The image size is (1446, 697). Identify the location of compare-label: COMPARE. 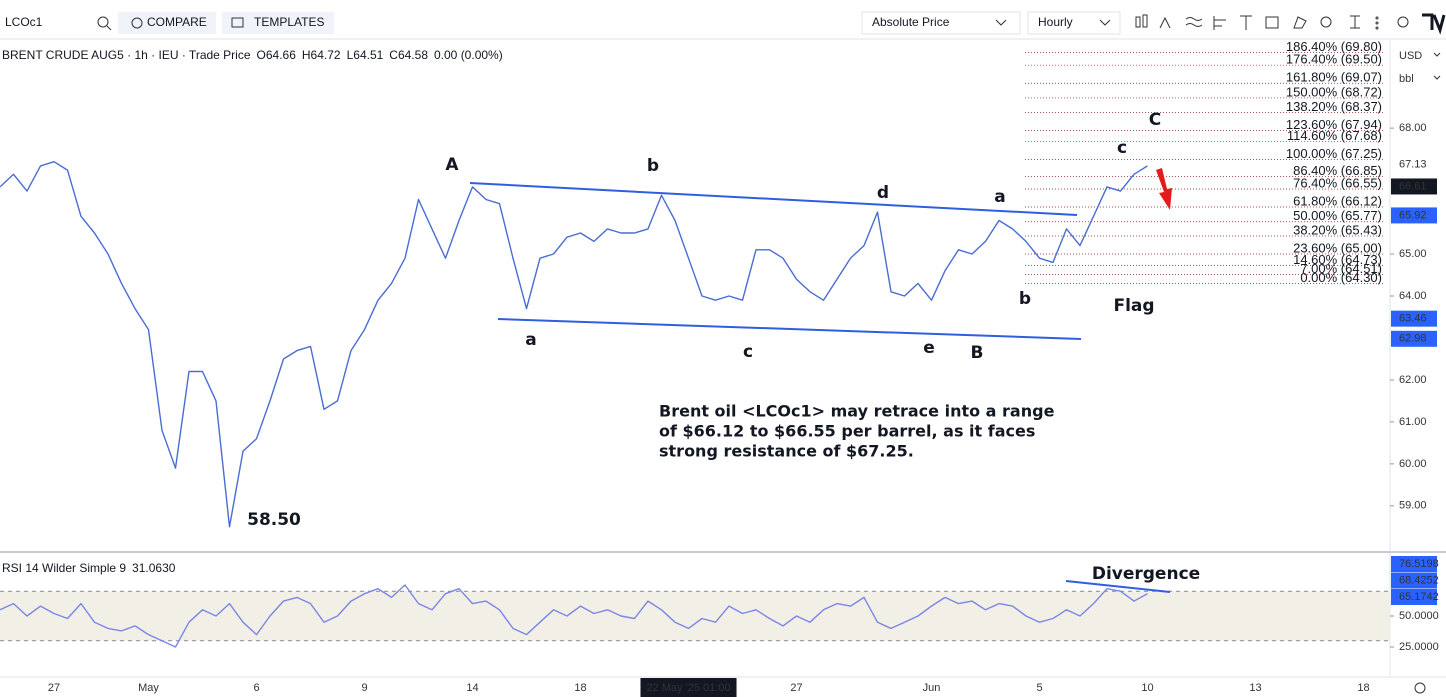
(177, 22).